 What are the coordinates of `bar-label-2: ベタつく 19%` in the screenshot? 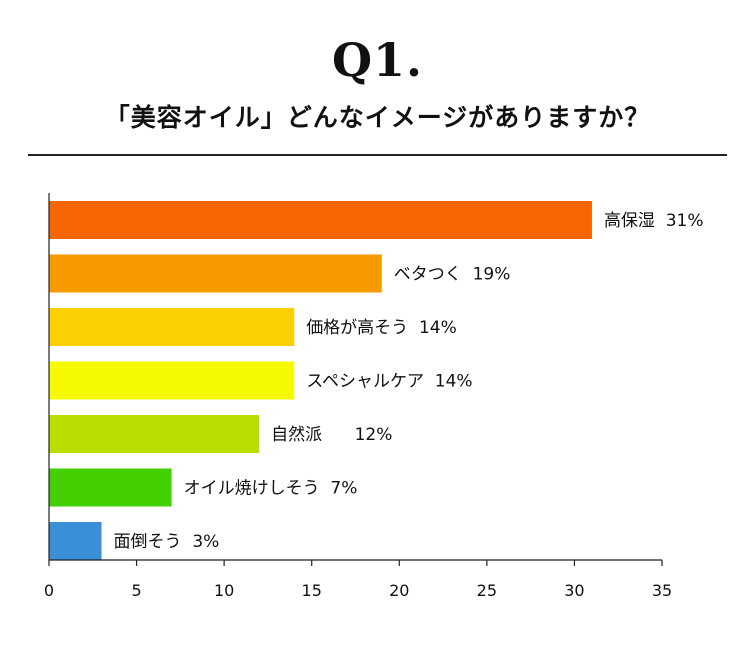 It's located at (452, 275).